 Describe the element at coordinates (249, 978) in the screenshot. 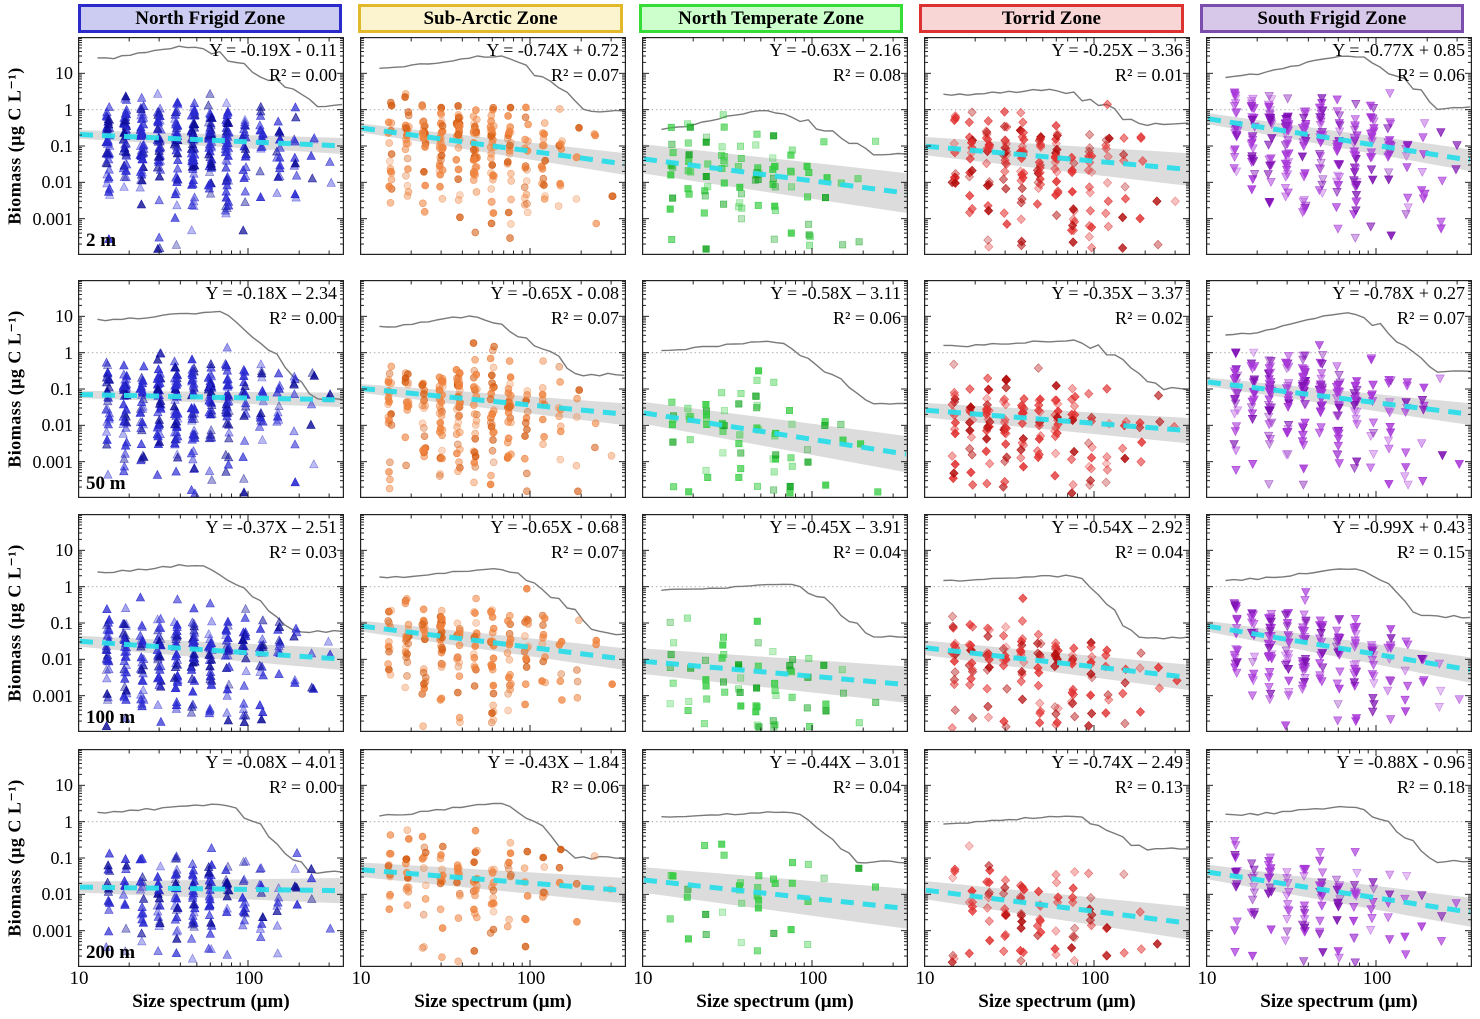

I see `x-tick-label: 100` at that location.